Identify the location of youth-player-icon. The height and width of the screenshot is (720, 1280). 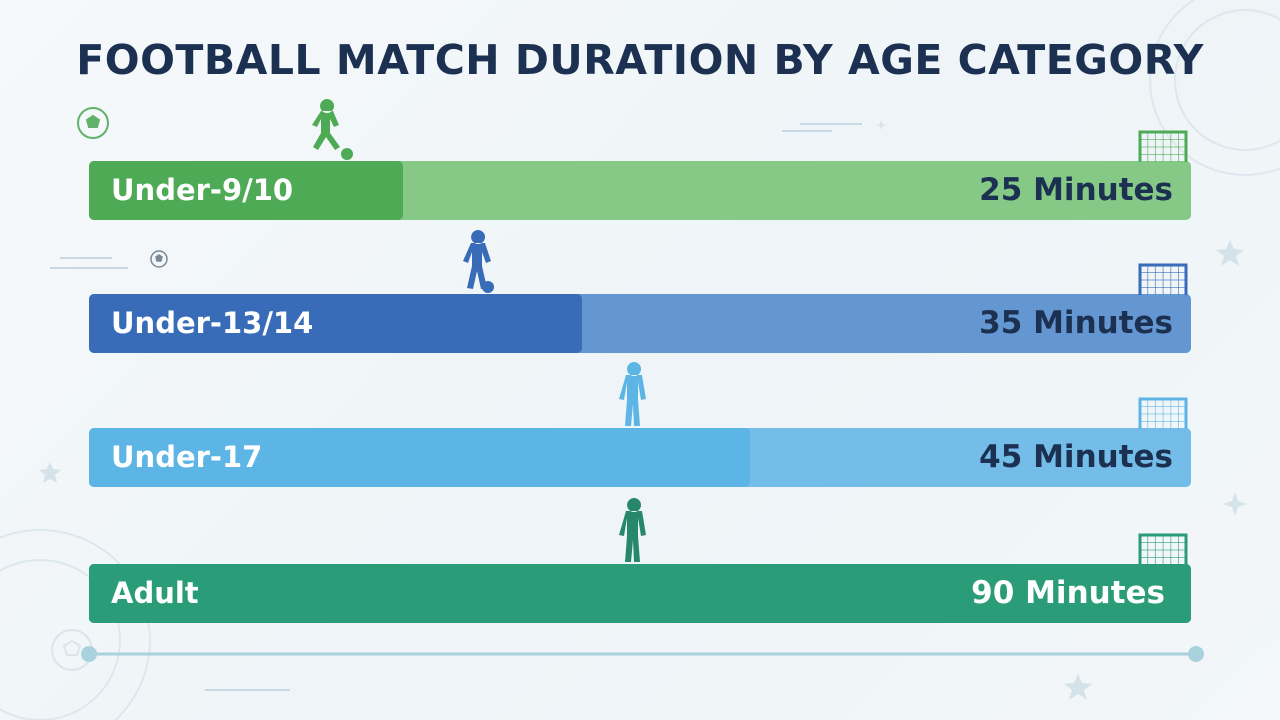
(478, 261).